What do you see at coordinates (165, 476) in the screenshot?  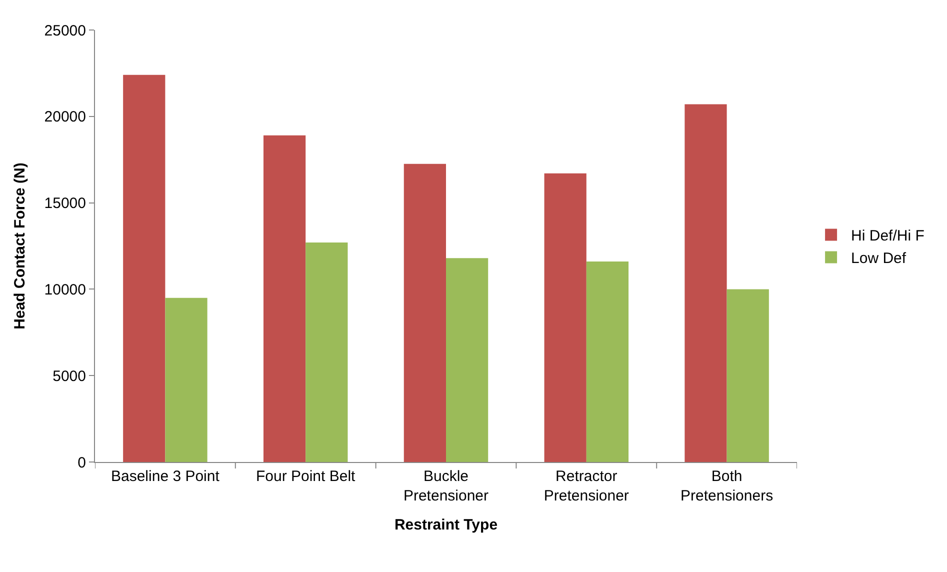 I see `x-tick-label: Baseline 3 Point` at bounding box center [165, 476].